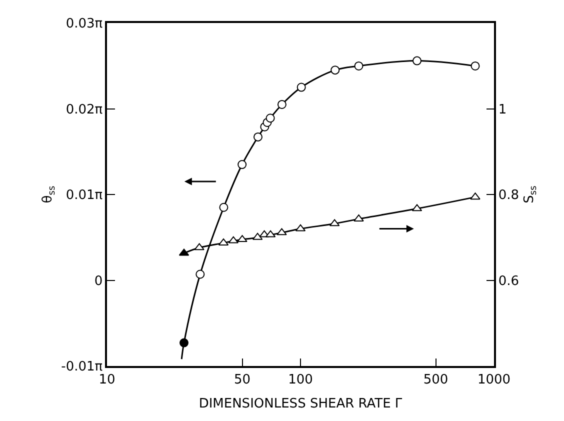 This screenshot has width=564, height=421. I want to click on y-tick-label: -0.01π, so click(82, 367).